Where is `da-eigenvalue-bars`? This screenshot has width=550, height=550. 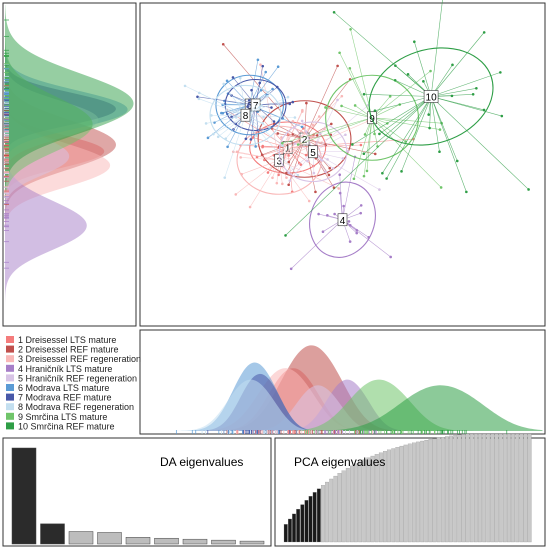
da-eigenvalue-bars is located at coordinates (138, 496).